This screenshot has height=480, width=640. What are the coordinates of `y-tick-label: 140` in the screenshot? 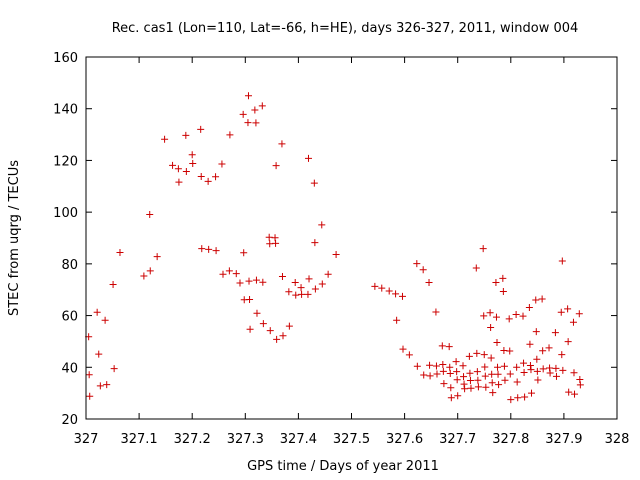 It's located at (65, 110).